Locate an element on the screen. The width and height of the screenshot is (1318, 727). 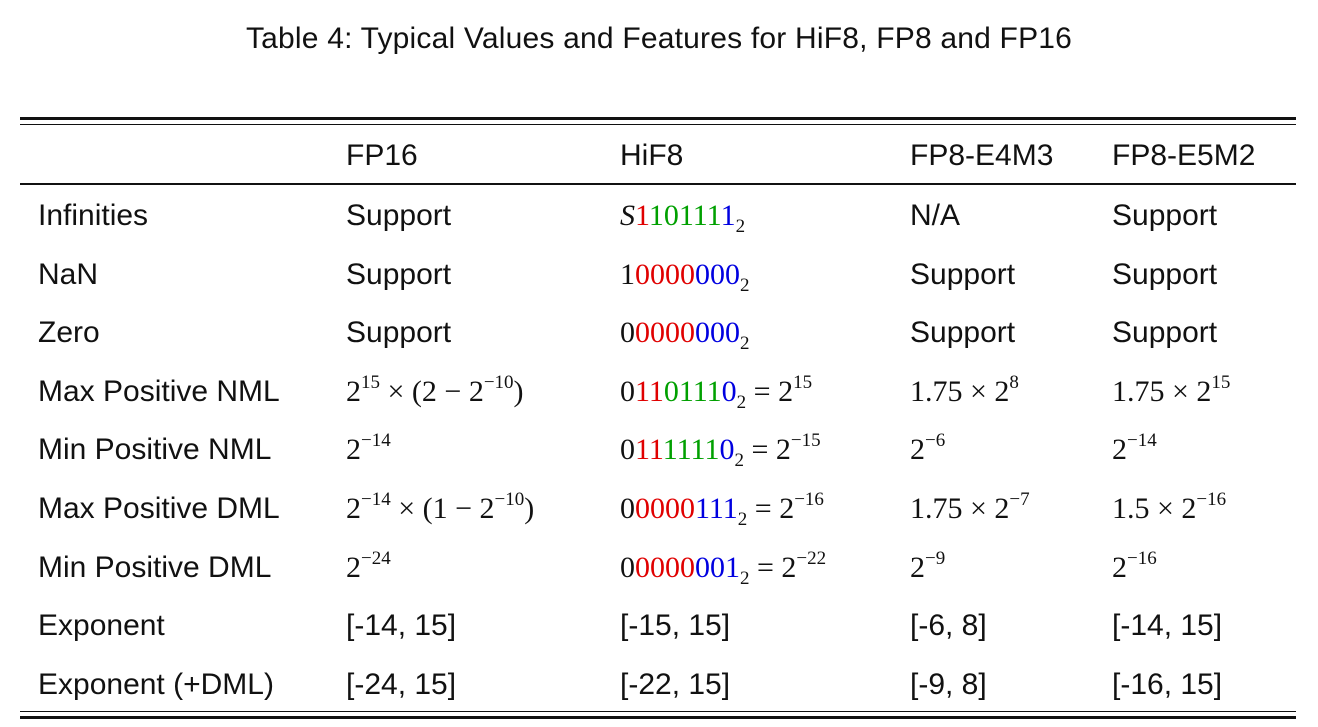
e4m3-cell: N/A is located at coordinates (935, 215).